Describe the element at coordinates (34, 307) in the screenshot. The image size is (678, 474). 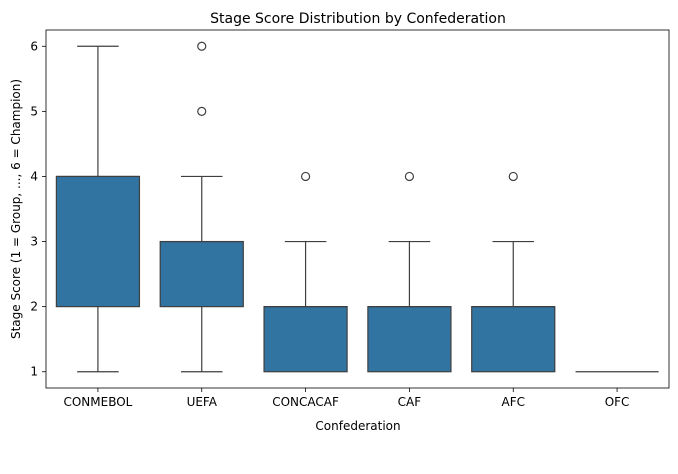
I see `y-tick-label: 2` at that location.